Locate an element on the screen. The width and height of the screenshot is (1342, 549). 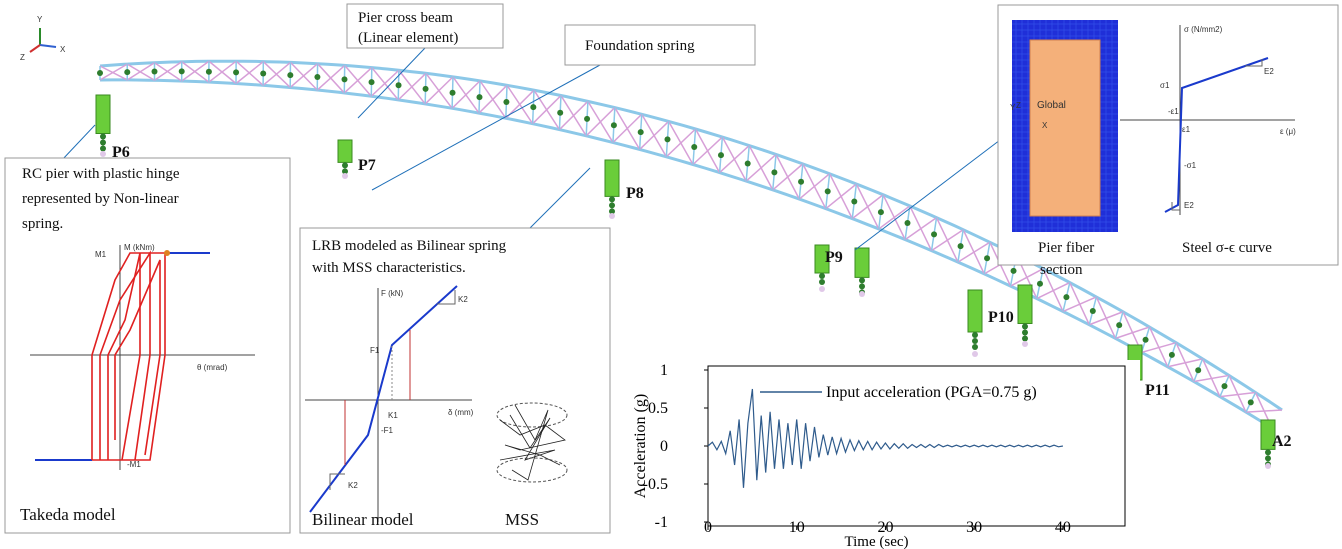
y-tick-label: -0.5 is located at coordinates (655, 484).